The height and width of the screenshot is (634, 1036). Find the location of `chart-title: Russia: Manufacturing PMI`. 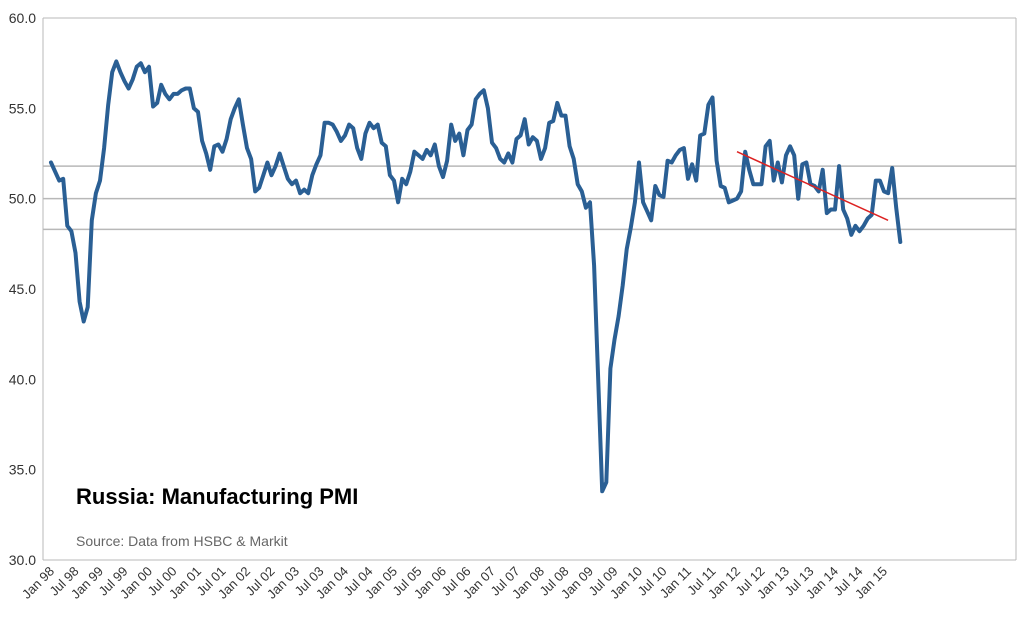

chart-title: Russia: Manufacturing PMI is located at coordinates (217, 496).